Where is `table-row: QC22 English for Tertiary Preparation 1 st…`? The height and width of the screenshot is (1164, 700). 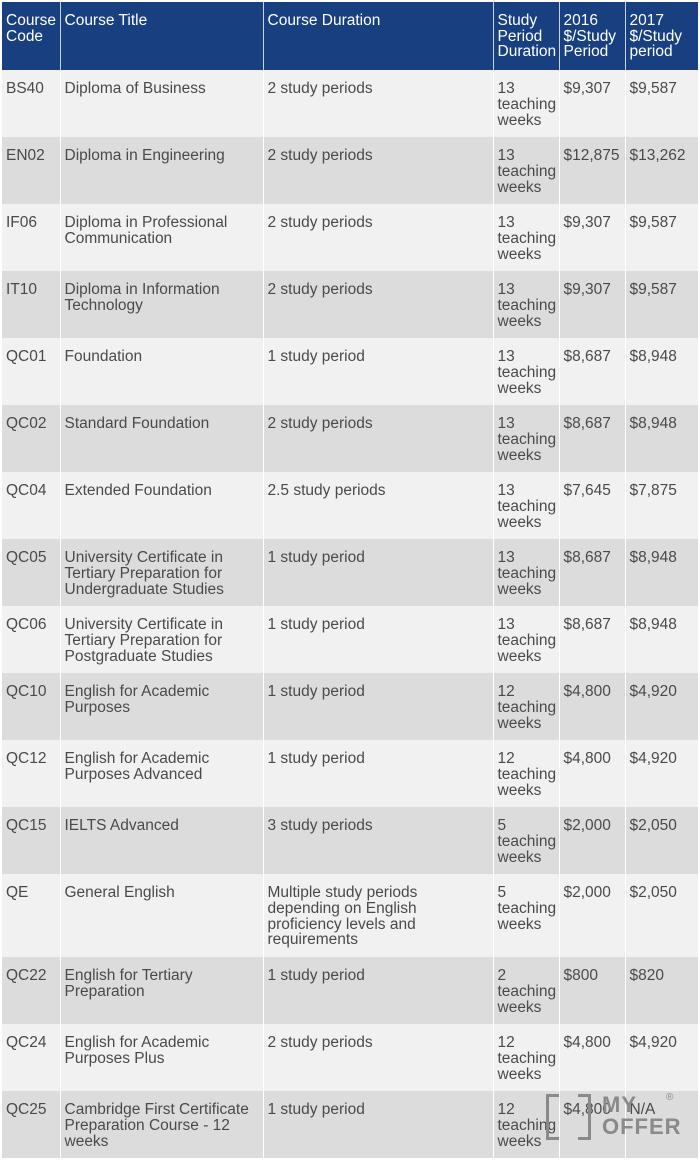 table-row: QC22 English for Tertiary Preparation 1 st… is located at coordinates (350, 990).